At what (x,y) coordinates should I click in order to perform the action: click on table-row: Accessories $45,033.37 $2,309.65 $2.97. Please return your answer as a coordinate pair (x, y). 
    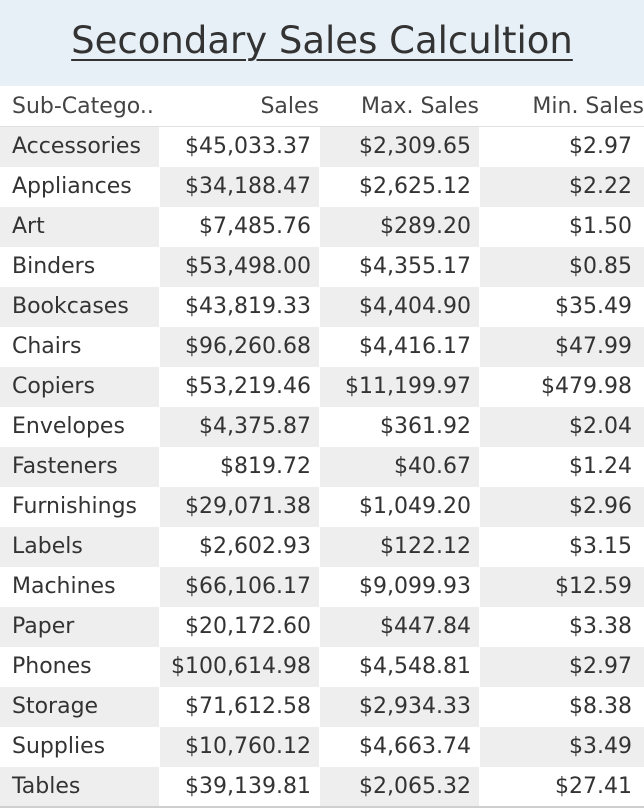
    Looking at the image, I should click on (322, 147).